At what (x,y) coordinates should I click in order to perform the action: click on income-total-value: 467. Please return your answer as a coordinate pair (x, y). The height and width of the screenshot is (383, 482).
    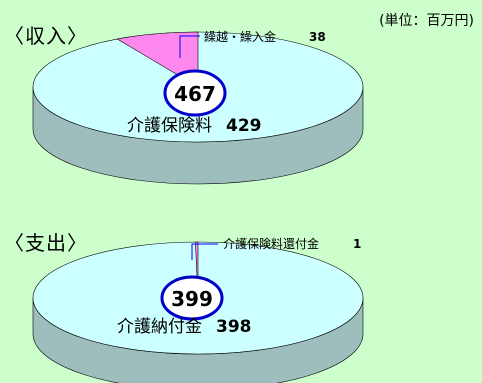
    Looking at the image, I should click on (195, 94).